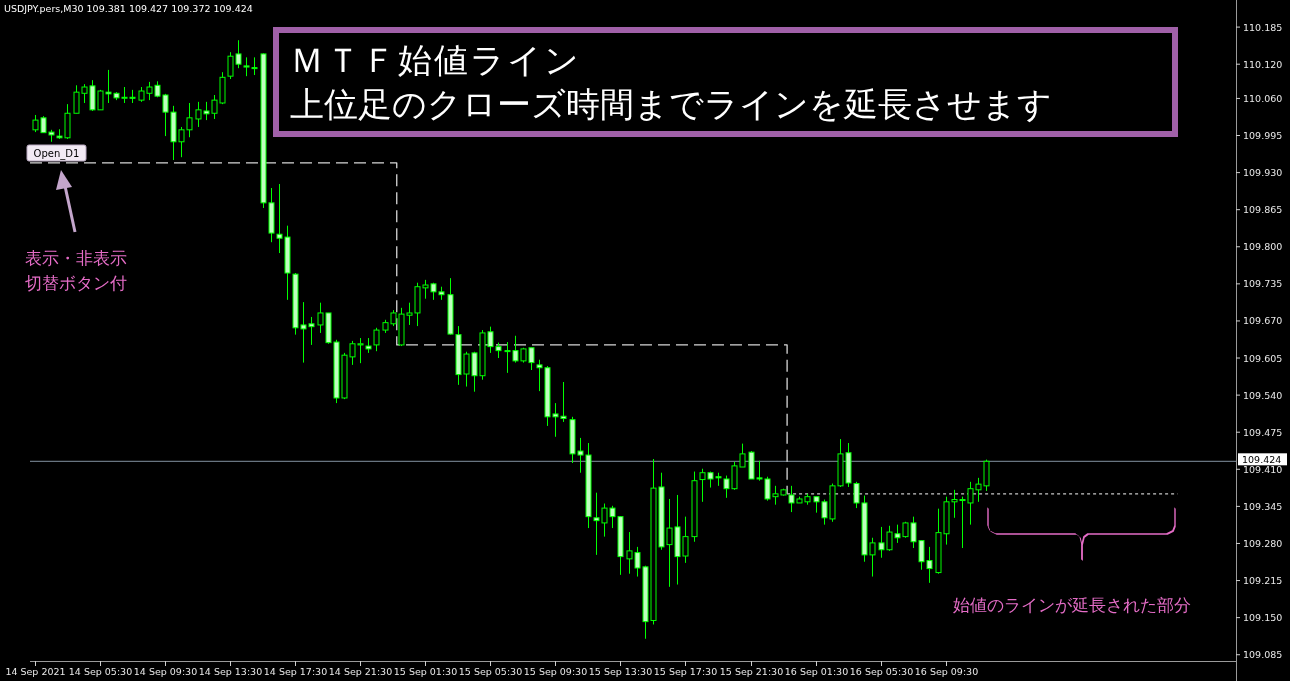  I want to click on y-tick-label: 109.930, so click(1263, 173).